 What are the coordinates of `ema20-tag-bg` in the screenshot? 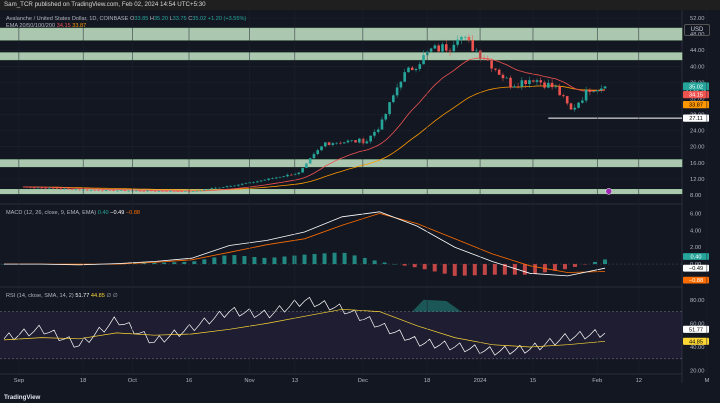 It's located at (696, 95).